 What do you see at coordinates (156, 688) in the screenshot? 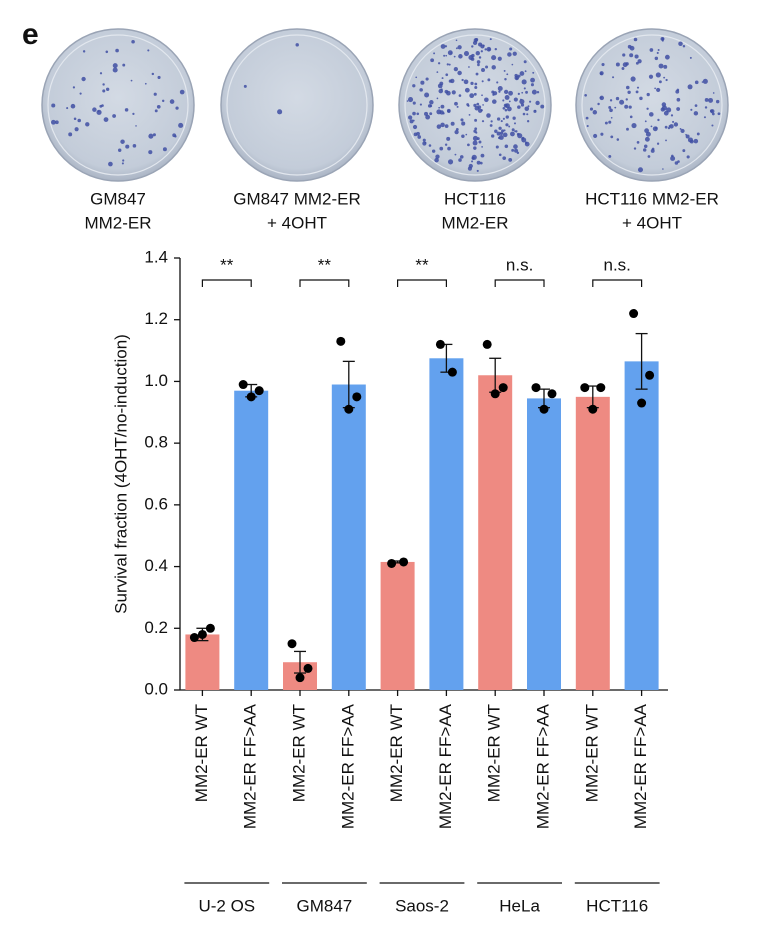
I see `y-tick-label: 0.0` at bounding box center [156, 688].